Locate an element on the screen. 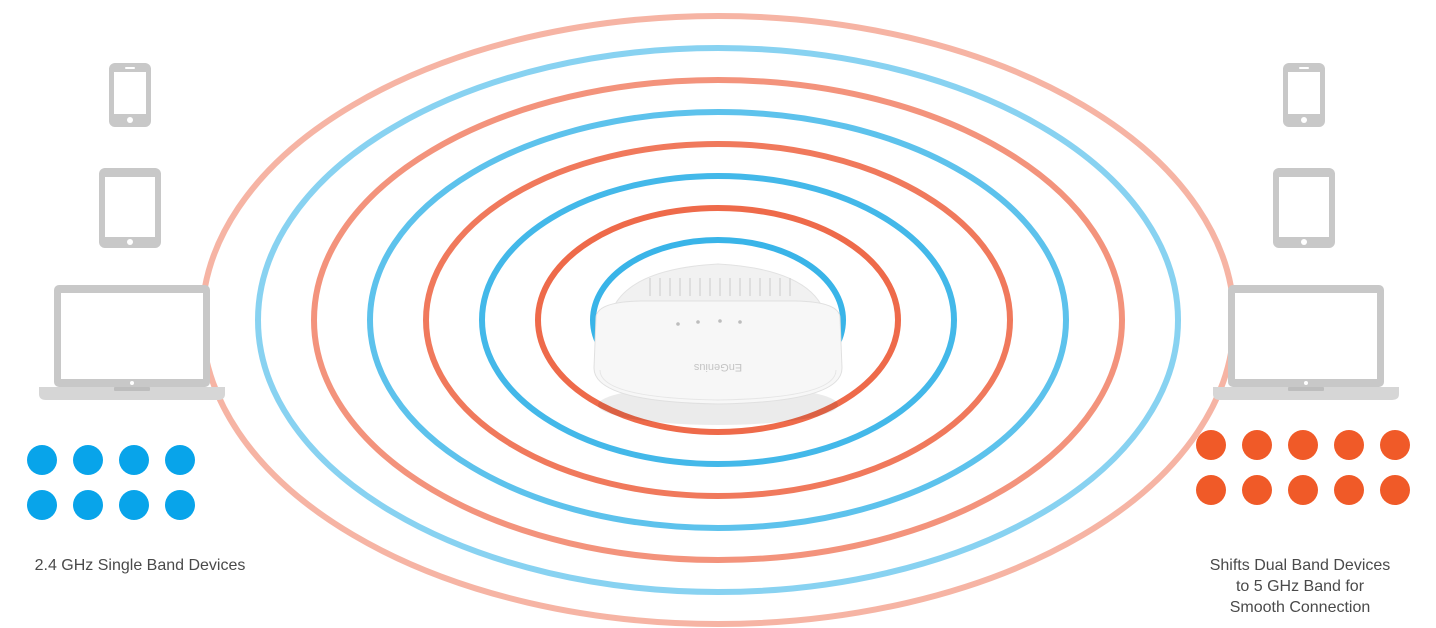 This screenshot has height=628, width=1436. signal-ring-5ghz is located at coordinates (718, 320).